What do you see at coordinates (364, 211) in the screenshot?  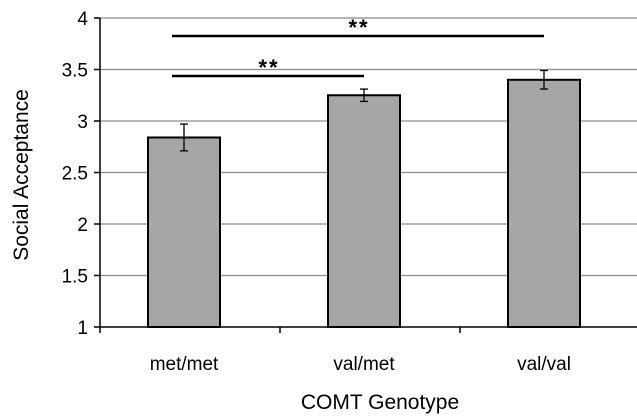 I see `bar-val-met` at bounding box center [364, 211].